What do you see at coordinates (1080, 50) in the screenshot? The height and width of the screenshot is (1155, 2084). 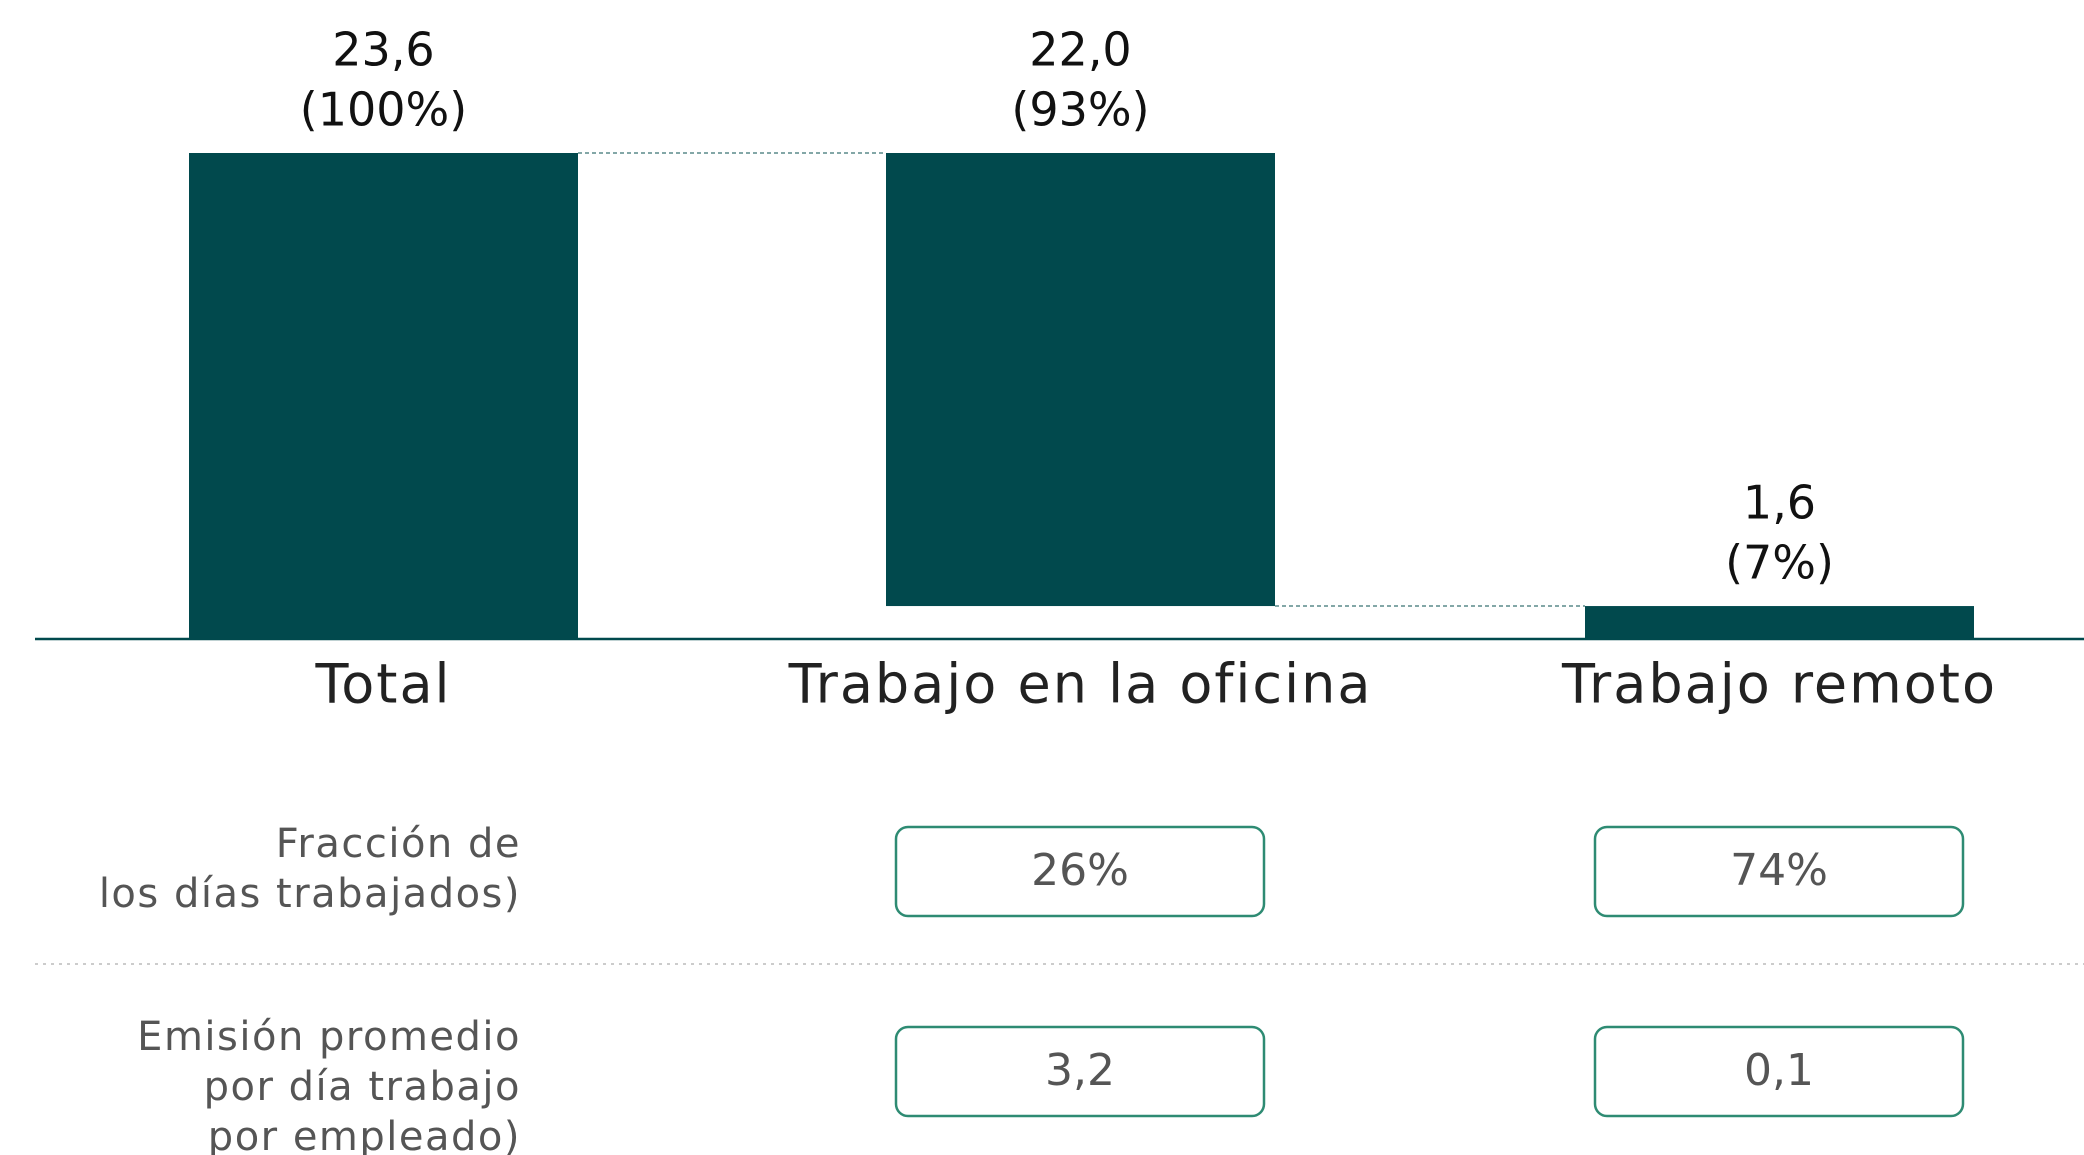 I see `value-label: 22,0` at bounding box center [1080, 50].